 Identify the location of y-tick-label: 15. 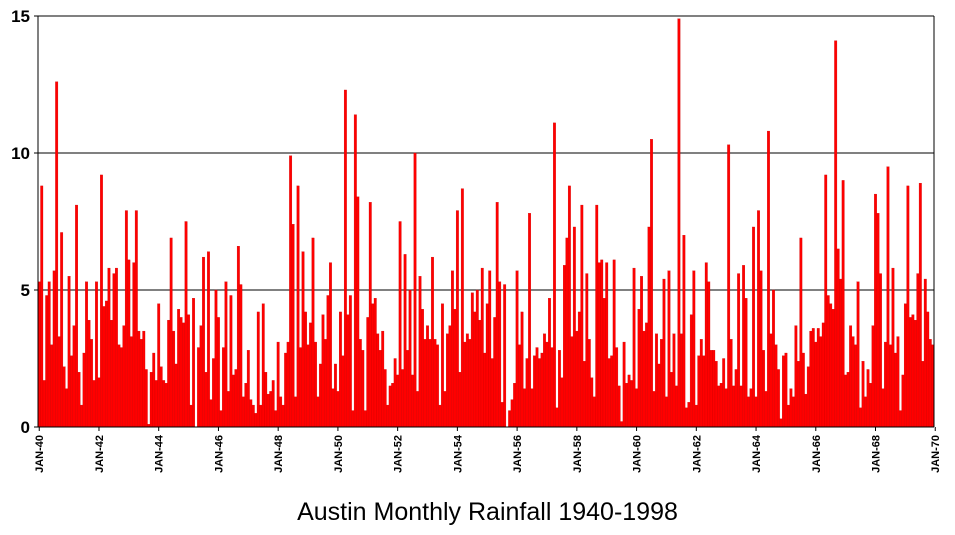
(20, 16).